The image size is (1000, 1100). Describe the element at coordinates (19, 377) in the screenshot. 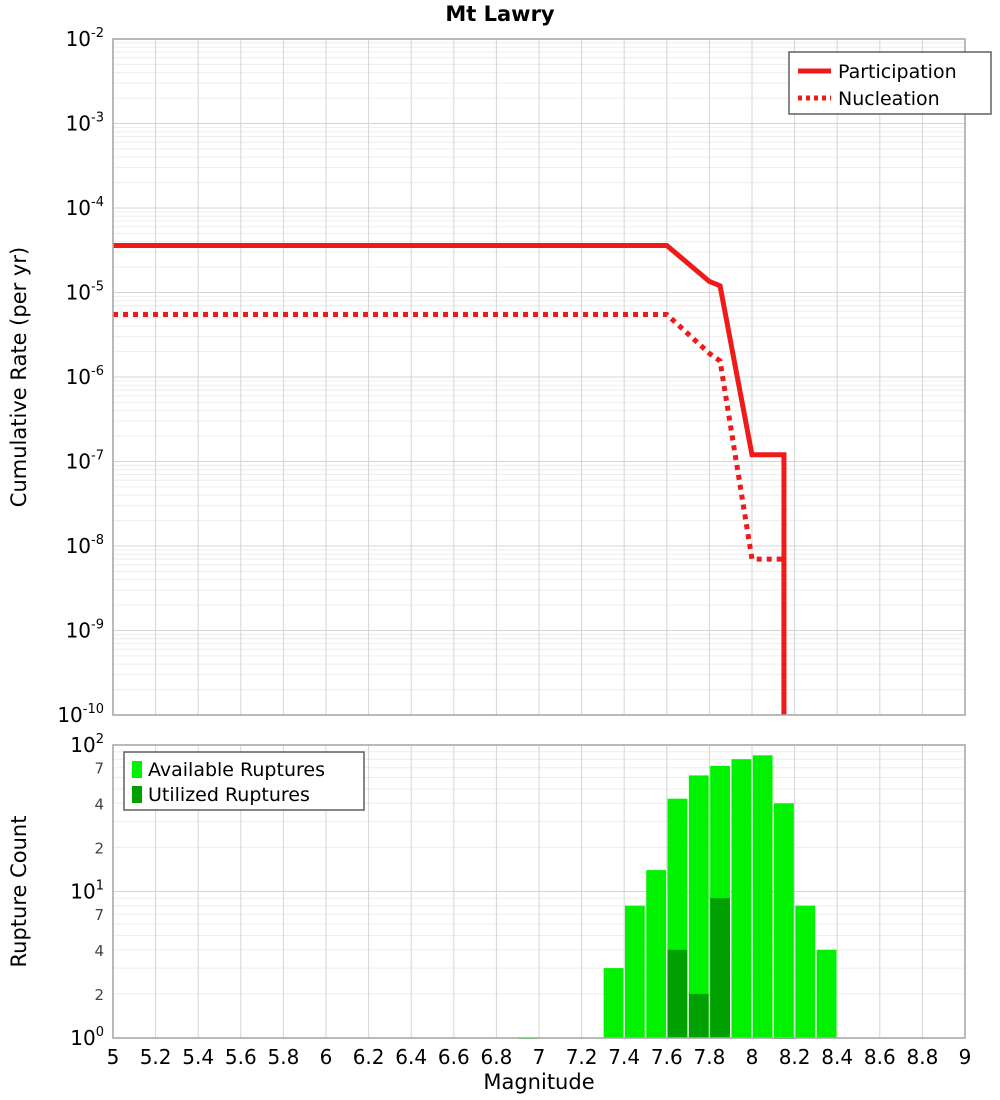

I see `upper-panel-y-axis-title: Cumulative Rate (per yr)` at that location.